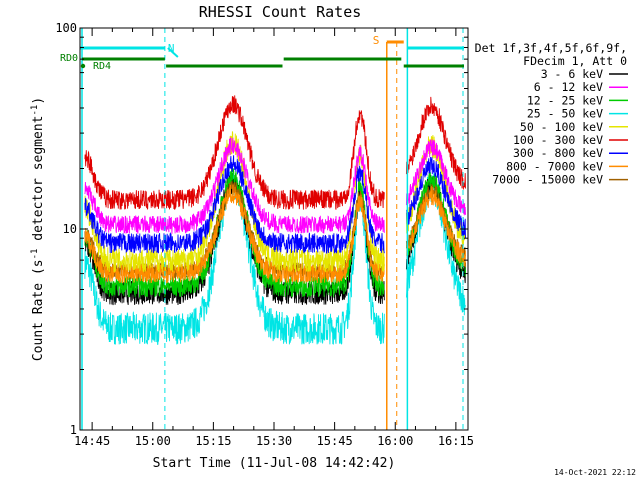 The width and height of the screenshot is (640, 484). What do you see at coordinates (565, 100) in the screenshot?
I see `legend-entry-label: 12 - 25 keV` at bounding box center [565, 100].